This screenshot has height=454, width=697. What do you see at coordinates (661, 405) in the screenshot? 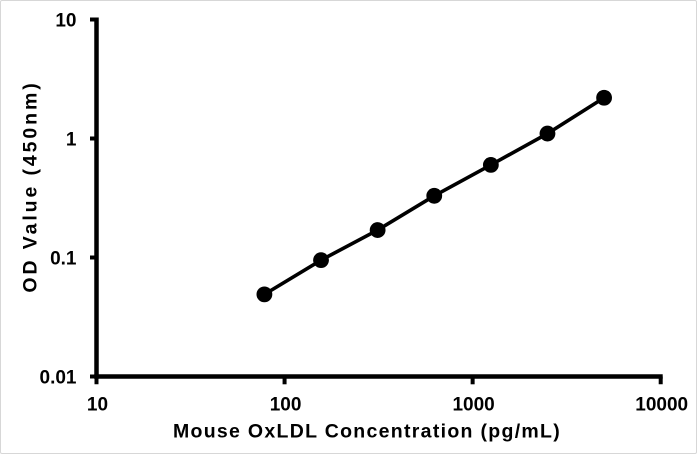
I see `x-tick-label: 10000` at bounding box center [661, 405].